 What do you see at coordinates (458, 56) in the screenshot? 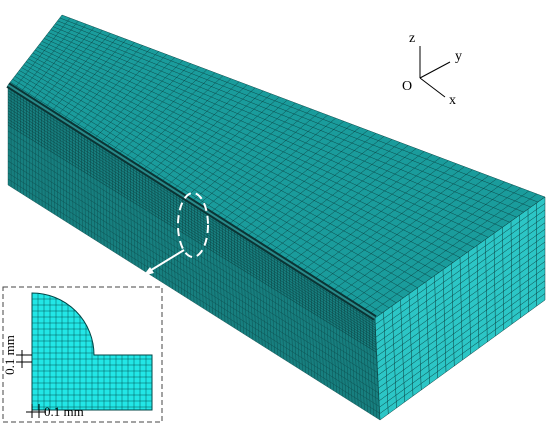
I see `axis-label: y` at bounding box center [458, 56].